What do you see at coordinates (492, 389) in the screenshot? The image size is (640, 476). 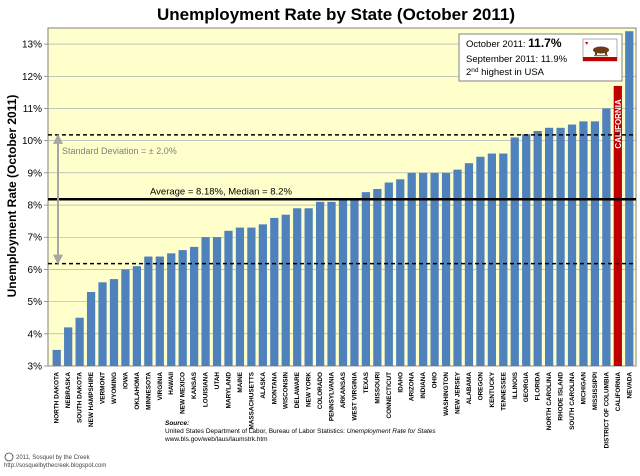 I see `x-tick-label: KENTUCKY` at bounding box center [492, 389].